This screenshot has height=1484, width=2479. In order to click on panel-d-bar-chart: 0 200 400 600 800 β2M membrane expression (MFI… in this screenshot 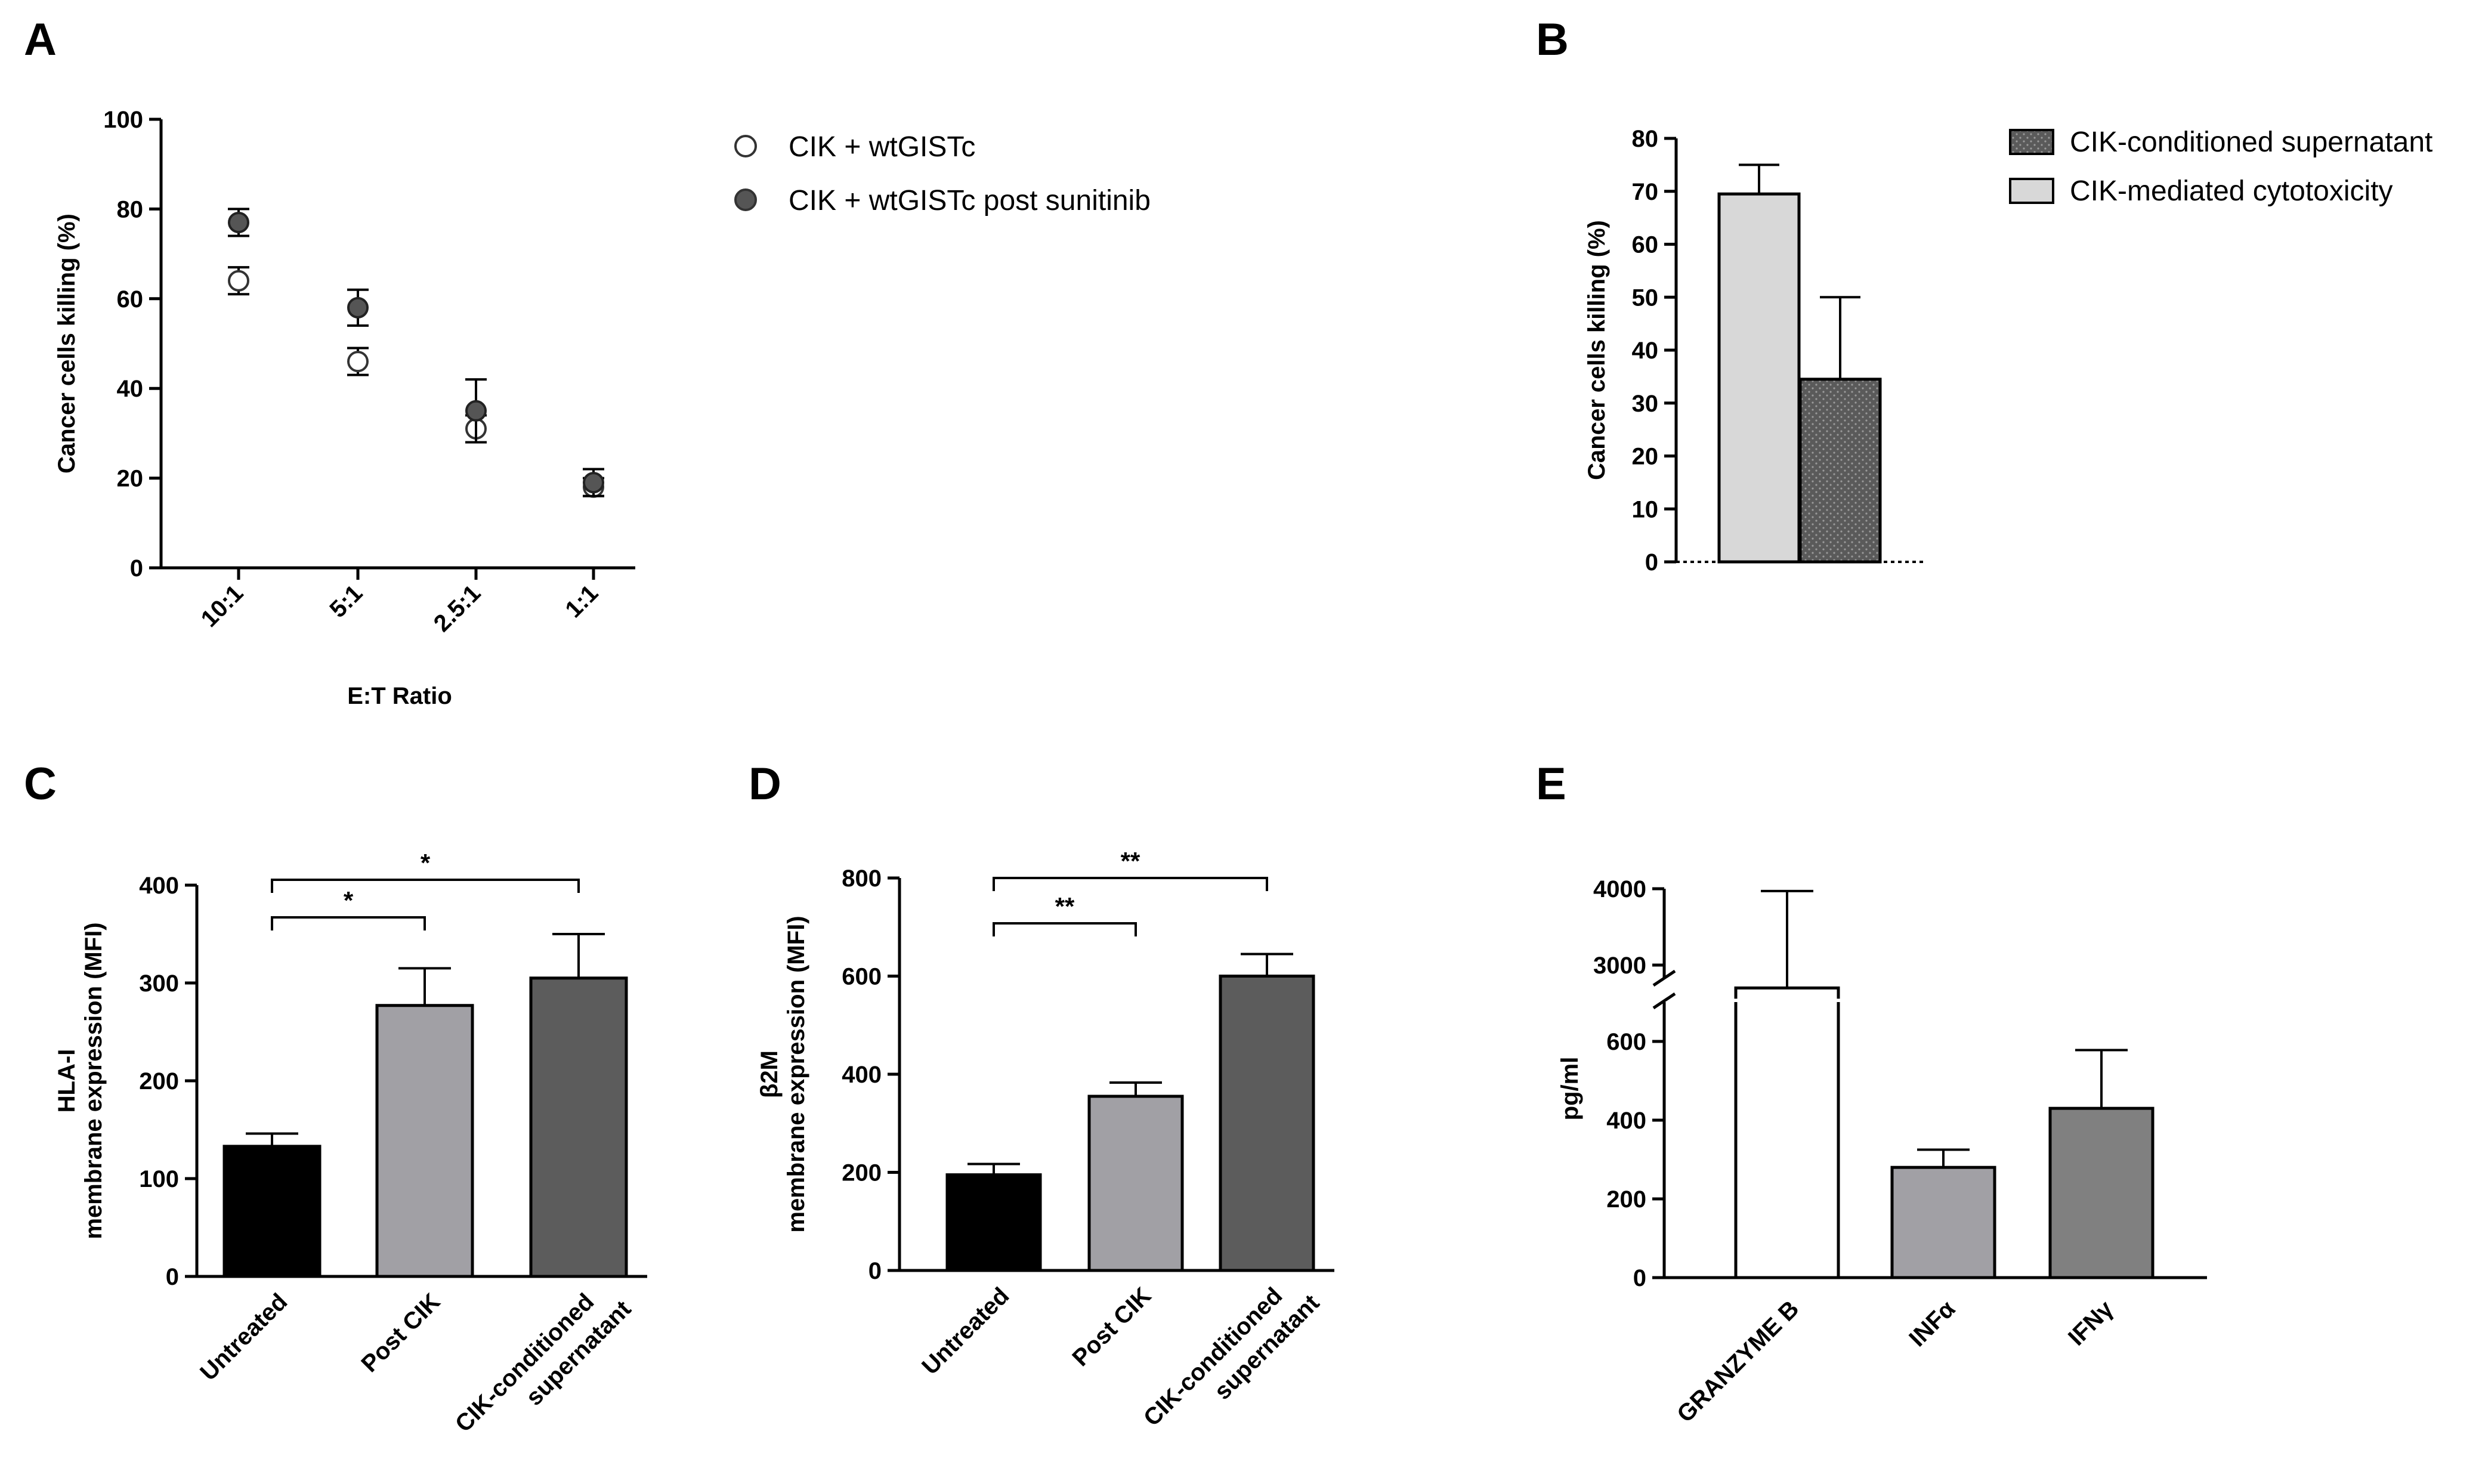, I will do `click(1045, 1139)`.